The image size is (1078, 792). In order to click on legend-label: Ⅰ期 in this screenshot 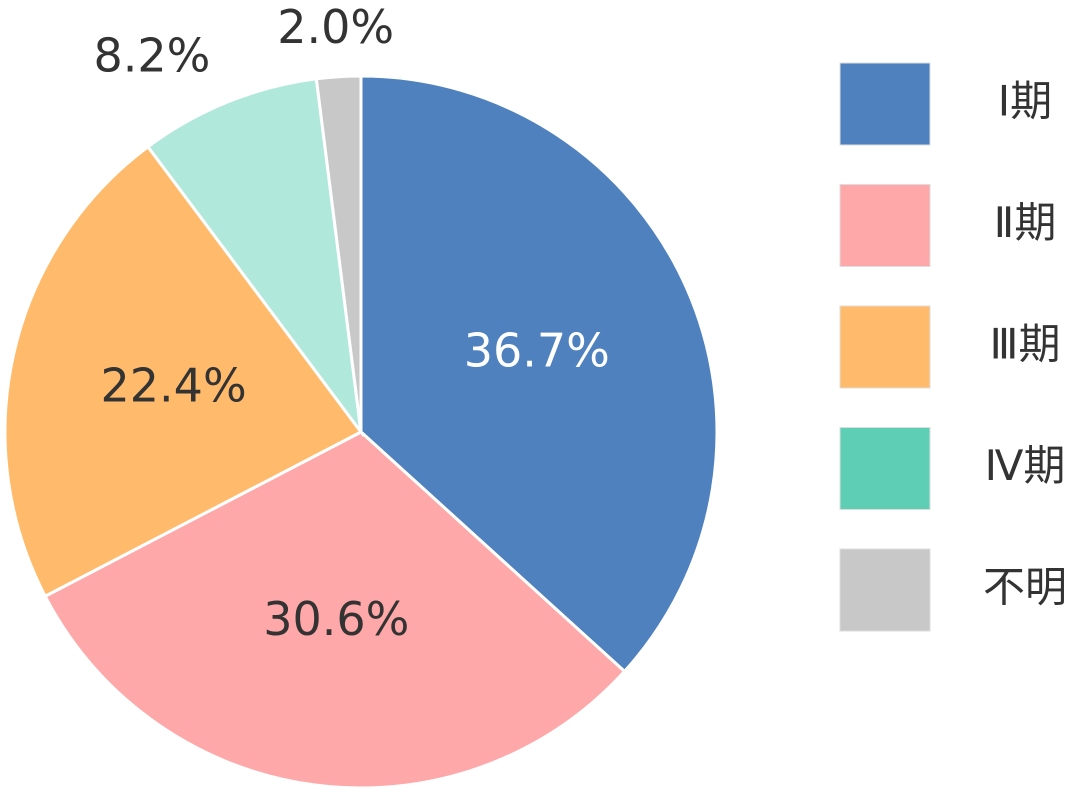, I will do `click(1025, 101)`.